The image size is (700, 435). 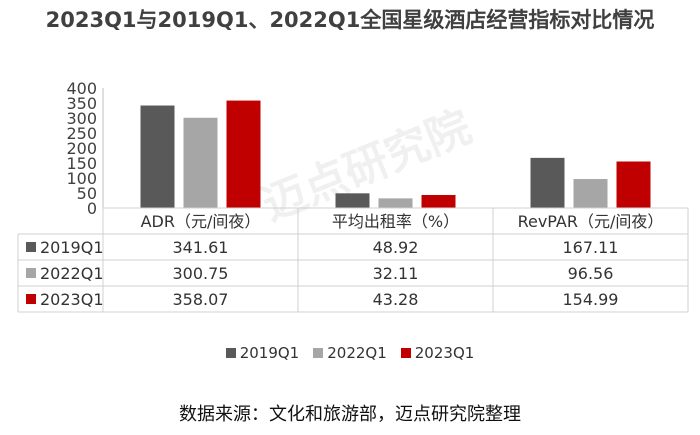 I want to click on source-note: 数据来源：文化和旅游部，迈点研究院整理, so click(x=350, y=414).